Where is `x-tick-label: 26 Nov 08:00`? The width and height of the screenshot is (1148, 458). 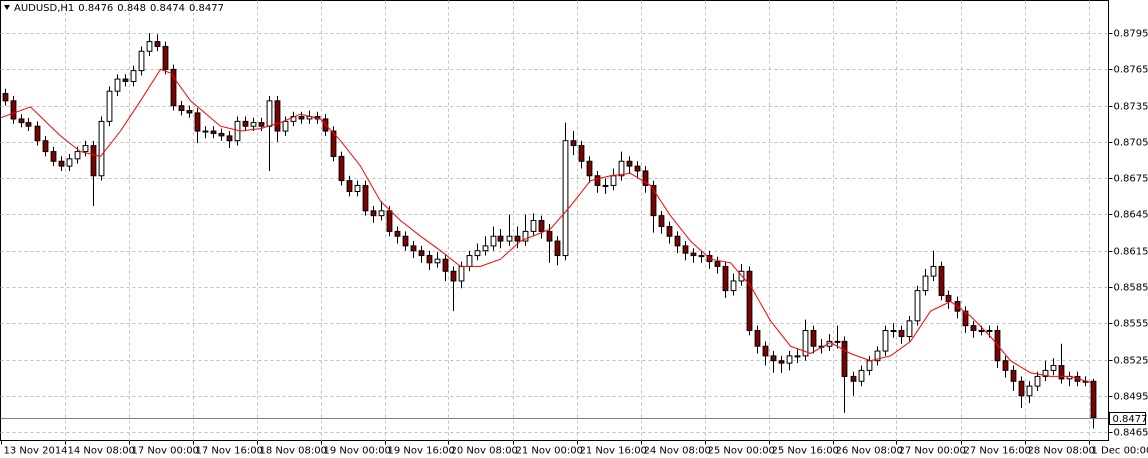 x-tick-label: 26 Nov 08:00 is located at coordinates (869, 451).